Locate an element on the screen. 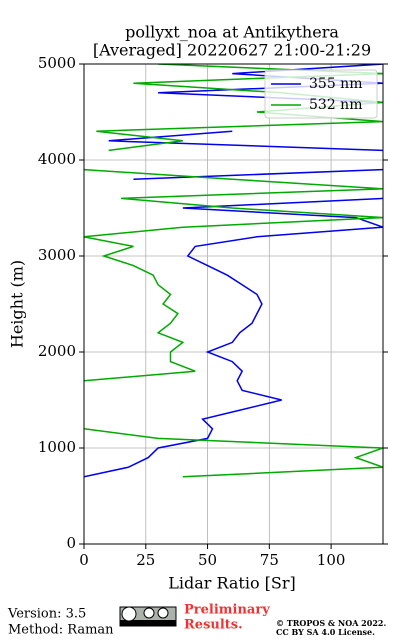  y-axis-label: Height (m) is located at coordinates (17, 304).